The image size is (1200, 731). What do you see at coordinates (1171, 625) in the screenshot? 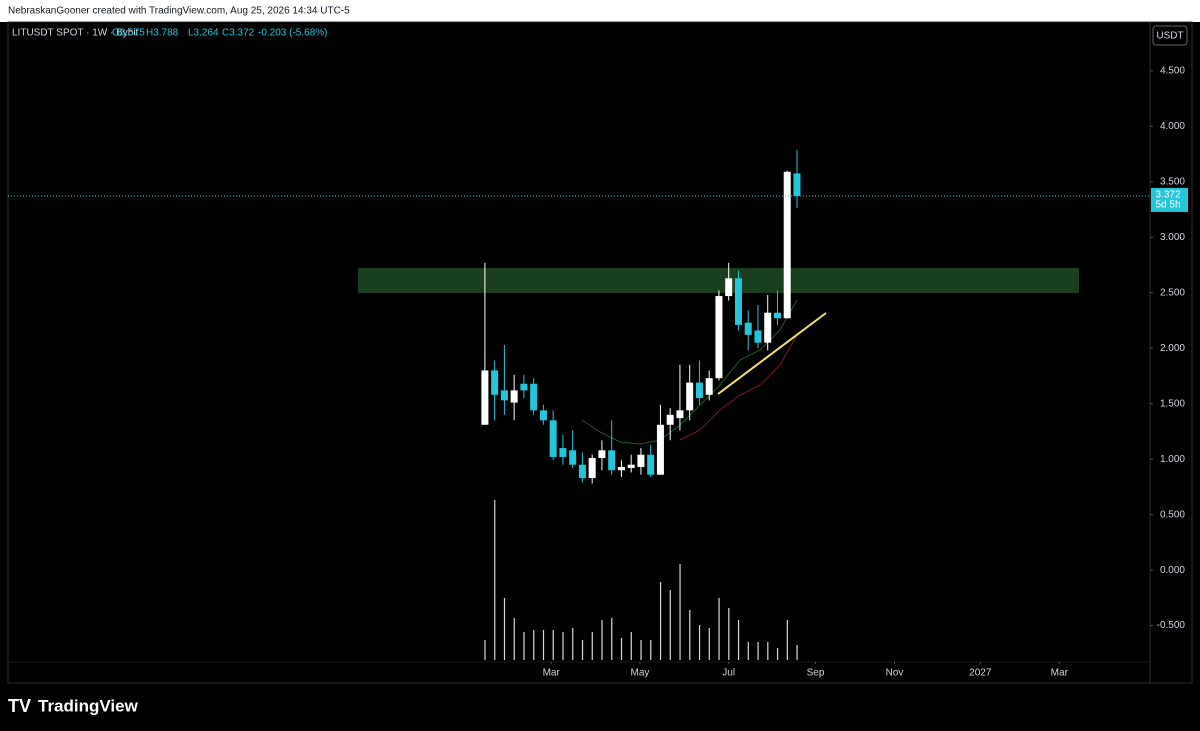
I see `y-tick-label: -0.500` at bounding box center [1171, 625].